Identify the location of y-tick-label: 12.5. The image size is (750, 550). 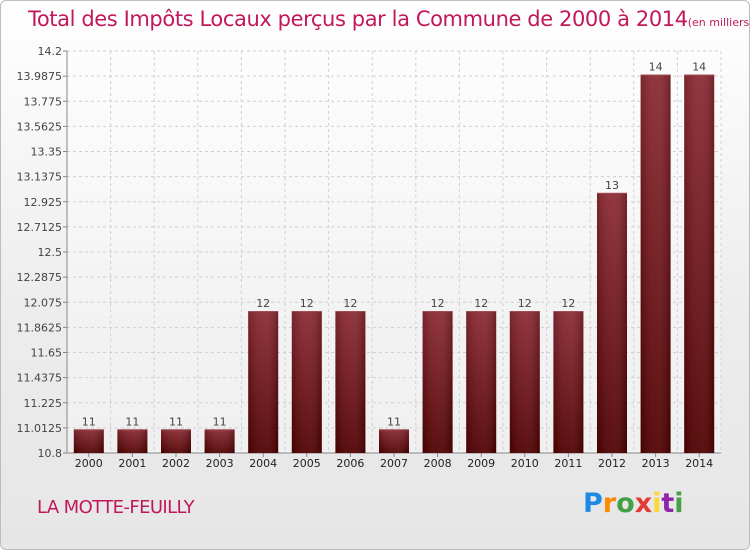
(50, 252).